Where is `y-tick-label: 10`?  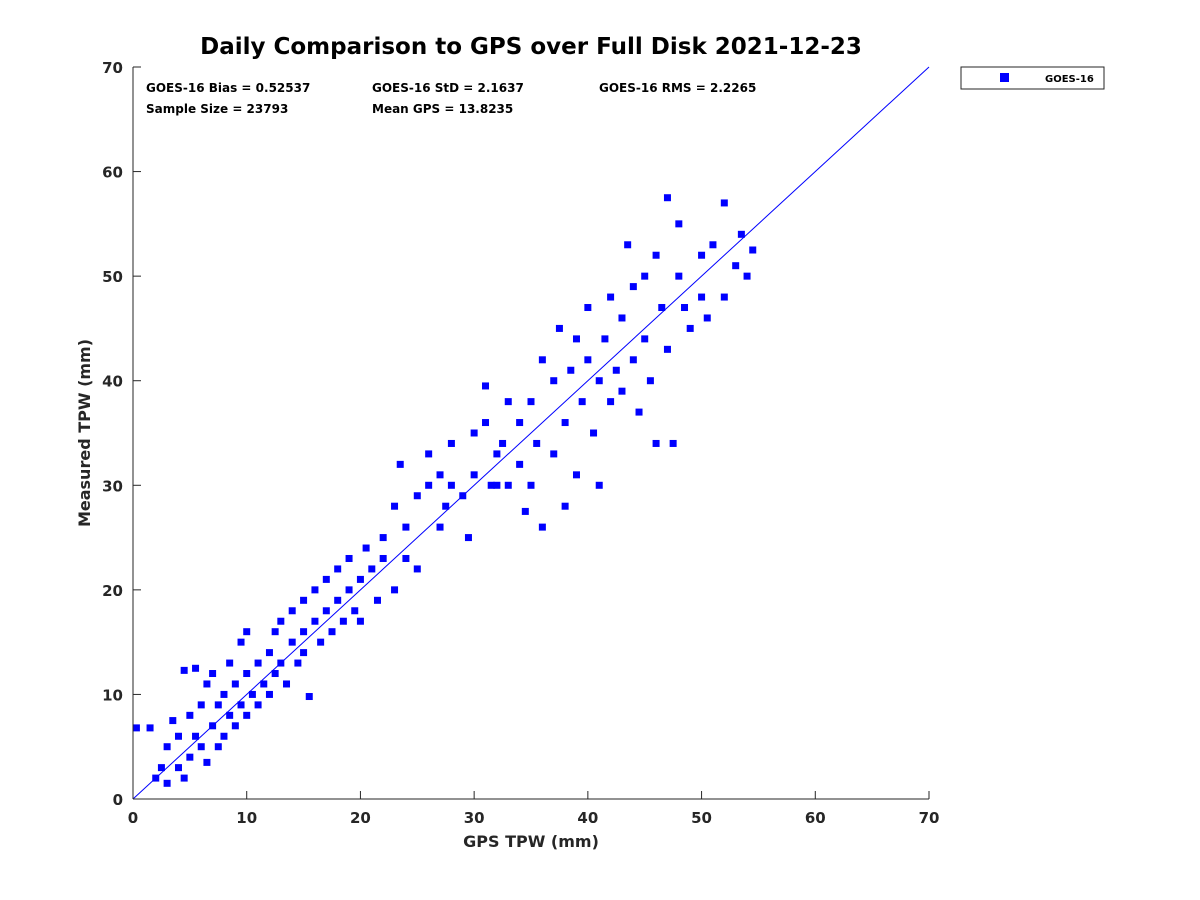 y-tick-label: 10 is located at coordinates (112, 695).